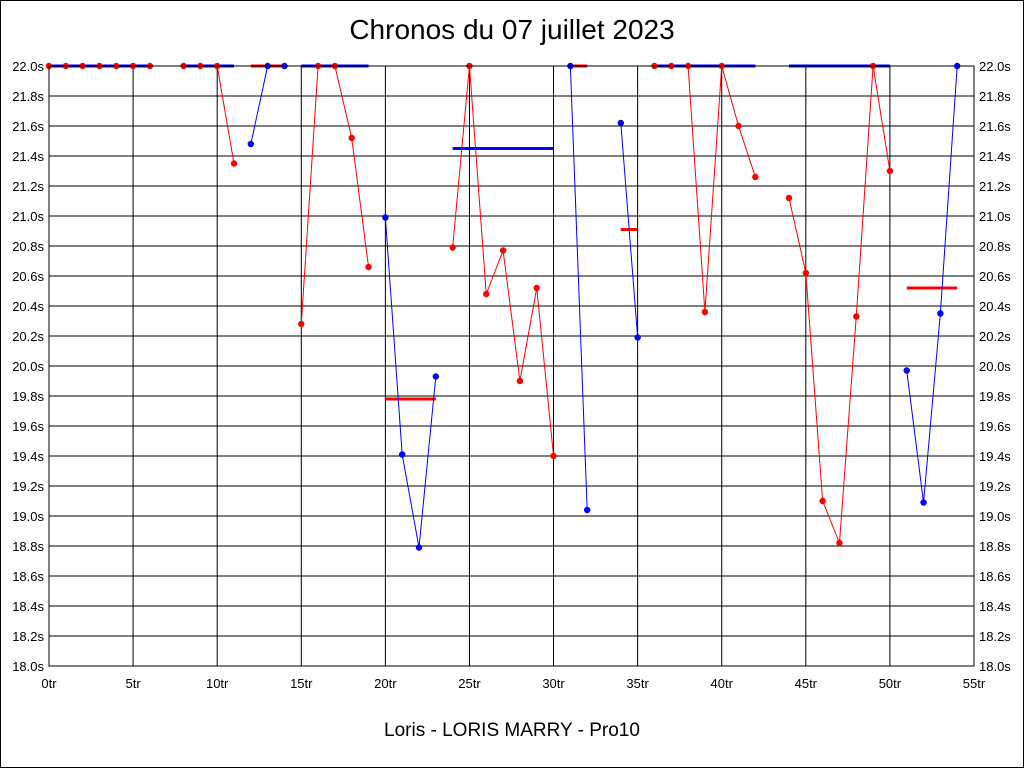  I want to click on y-tick-label-left: 21.2s, so click(28, 186).